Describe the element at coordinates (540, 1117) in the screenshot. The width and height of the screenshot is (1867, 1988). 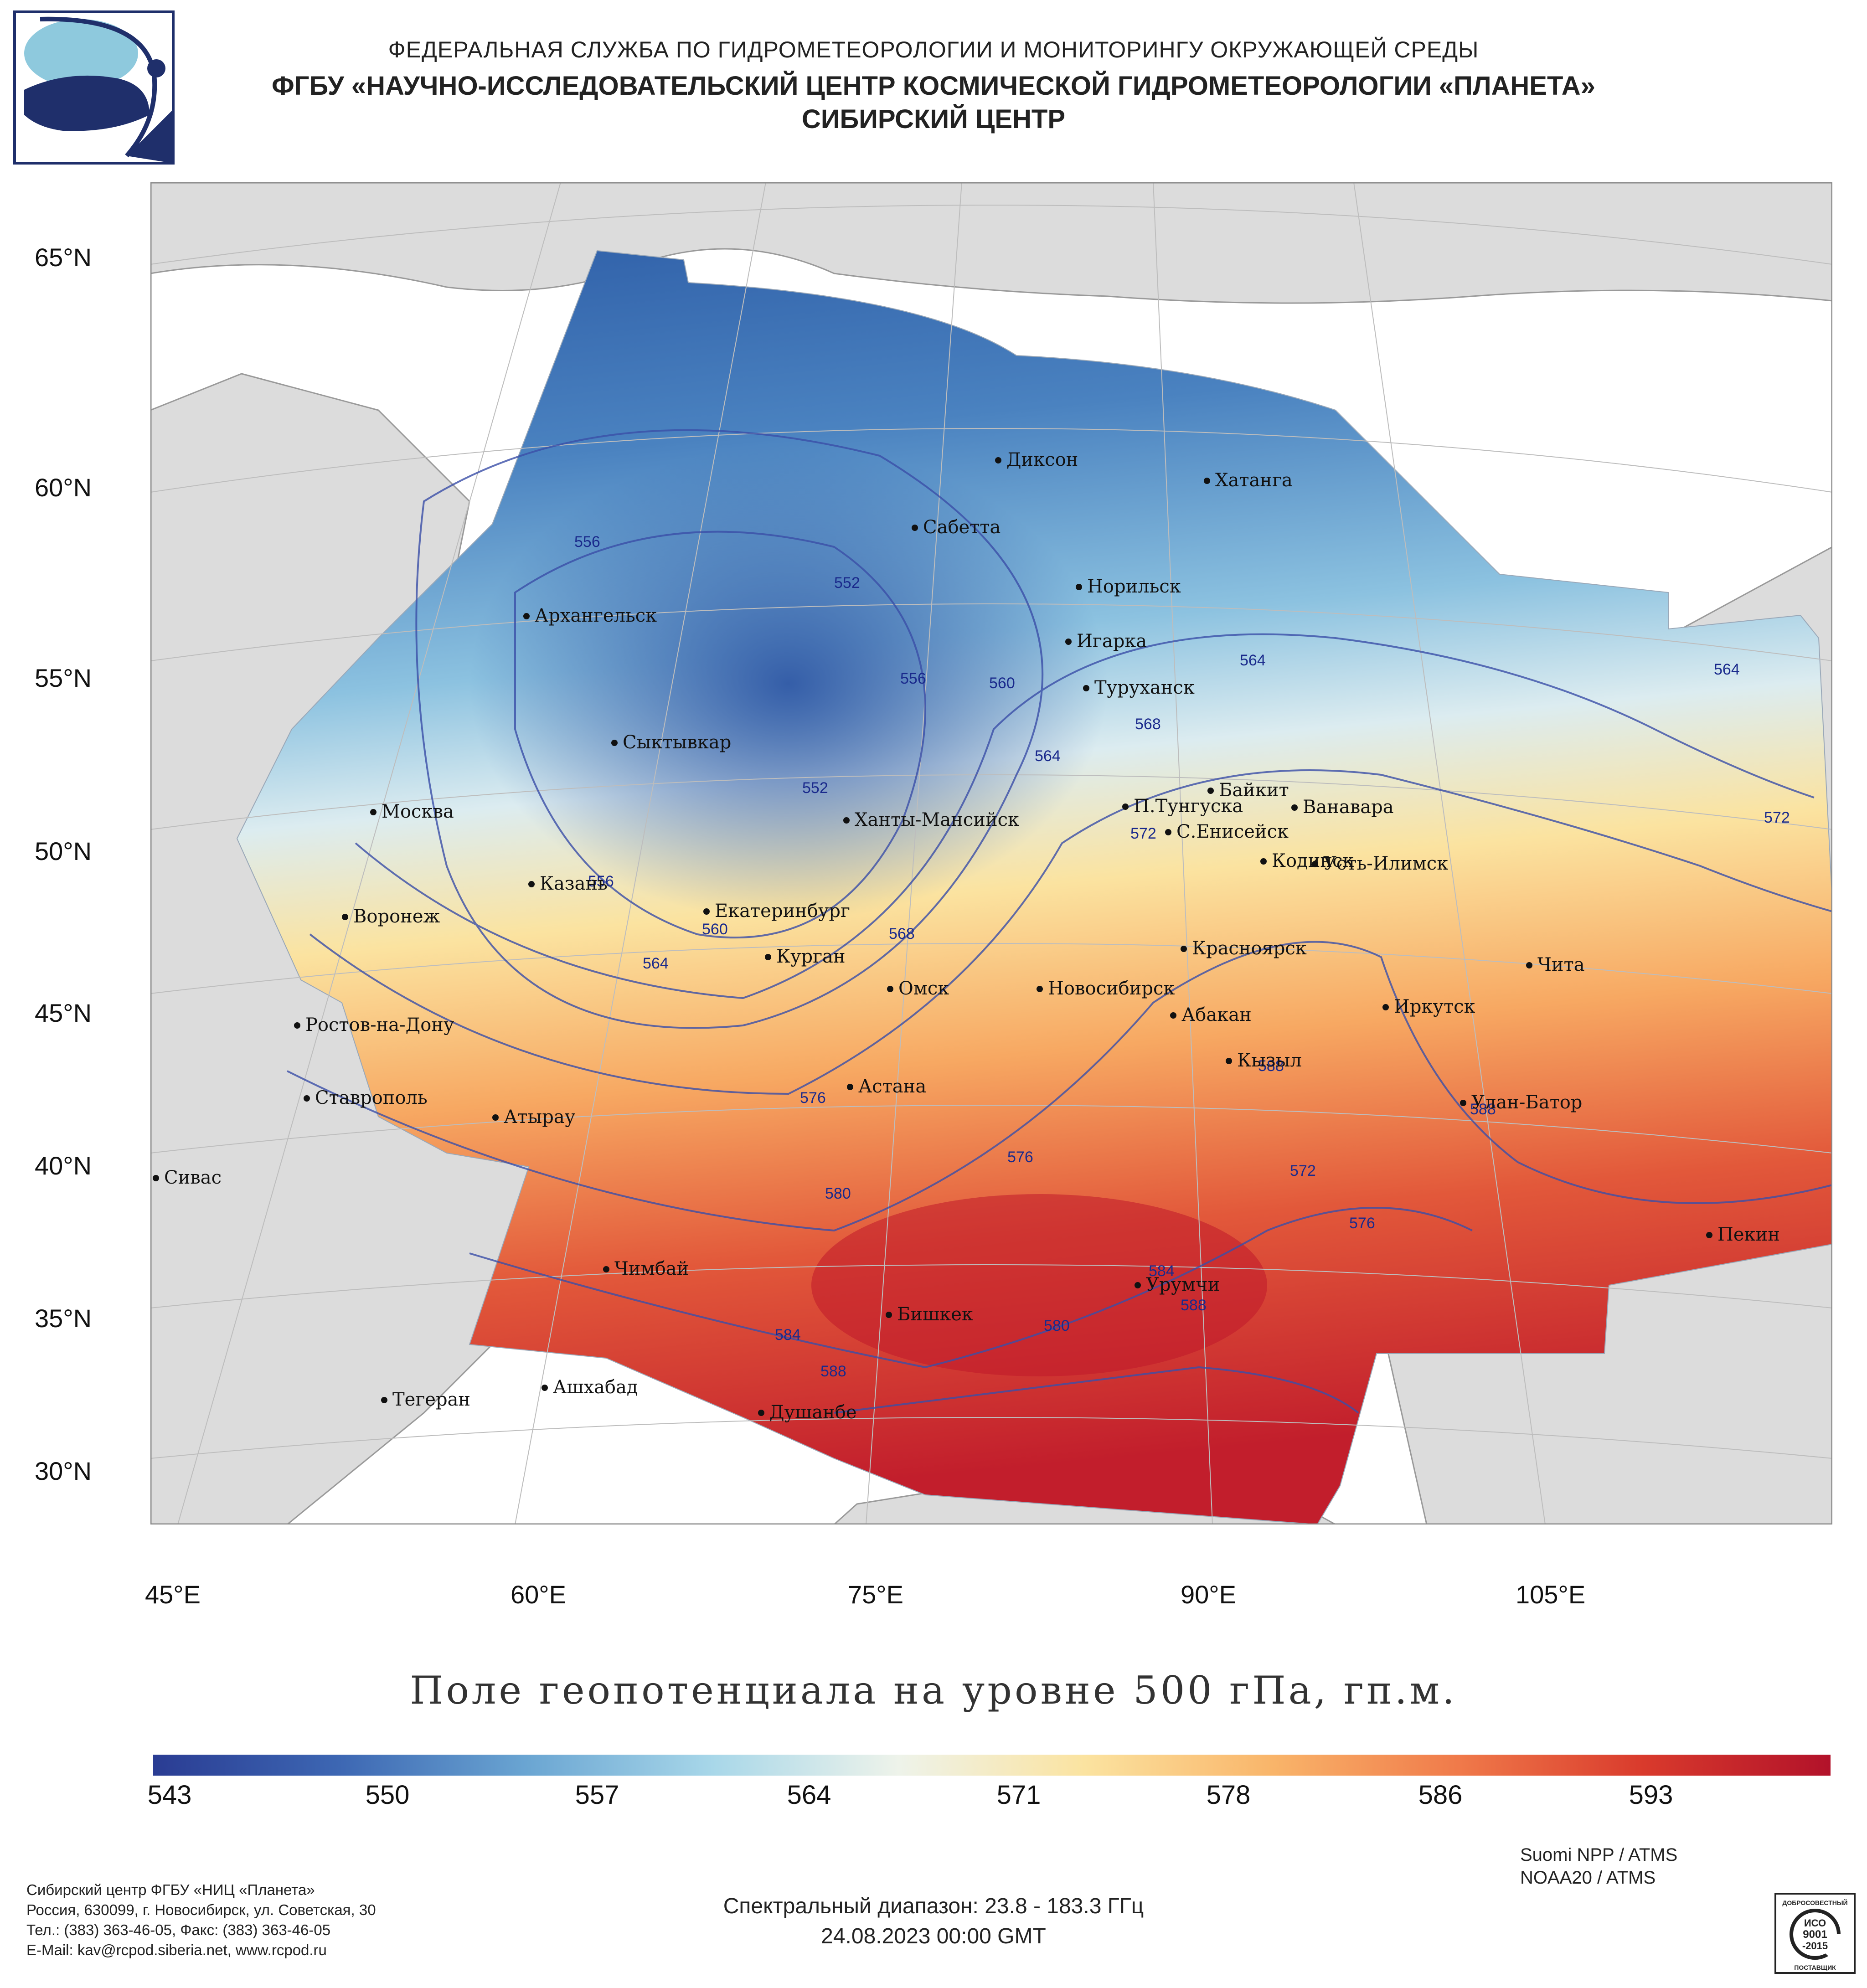
I see `svg-text: Атырау` at that location.